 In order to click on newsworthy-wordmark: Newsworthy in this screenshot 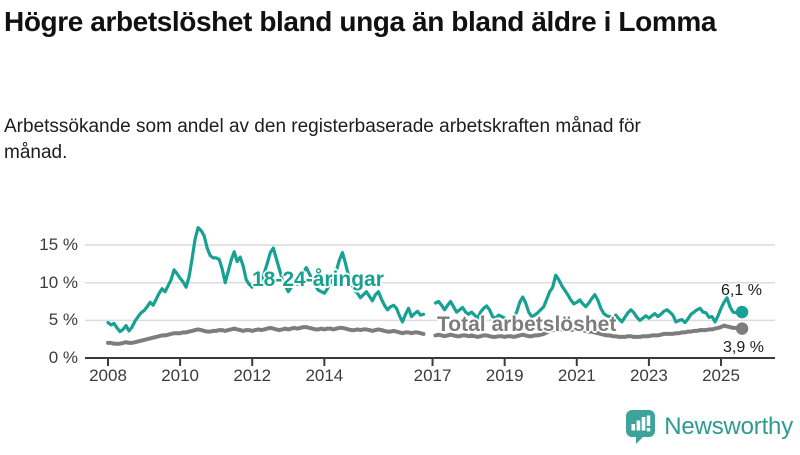, I will do `click(728, 426)`.